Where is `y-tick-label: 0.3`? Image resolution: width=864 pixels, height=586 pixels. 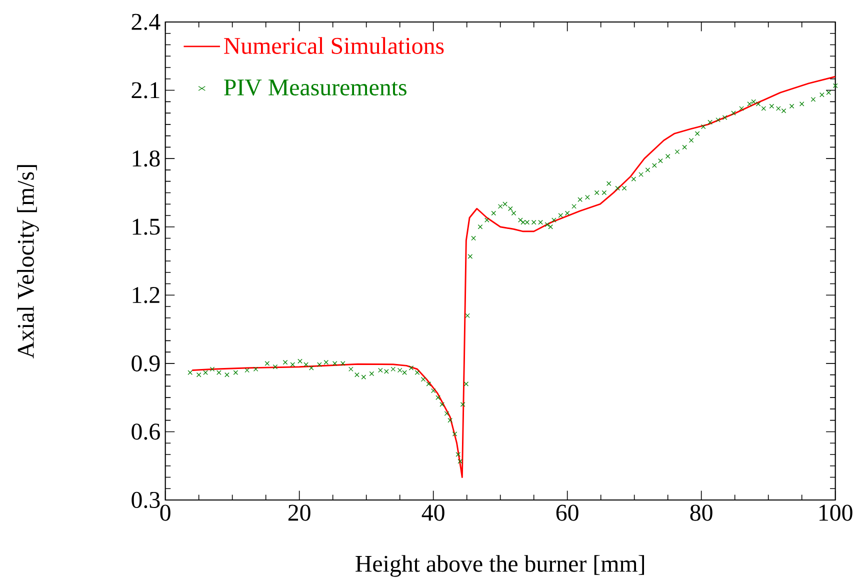
y-tick-label: 0.3 is located at coordinates (146, 500).